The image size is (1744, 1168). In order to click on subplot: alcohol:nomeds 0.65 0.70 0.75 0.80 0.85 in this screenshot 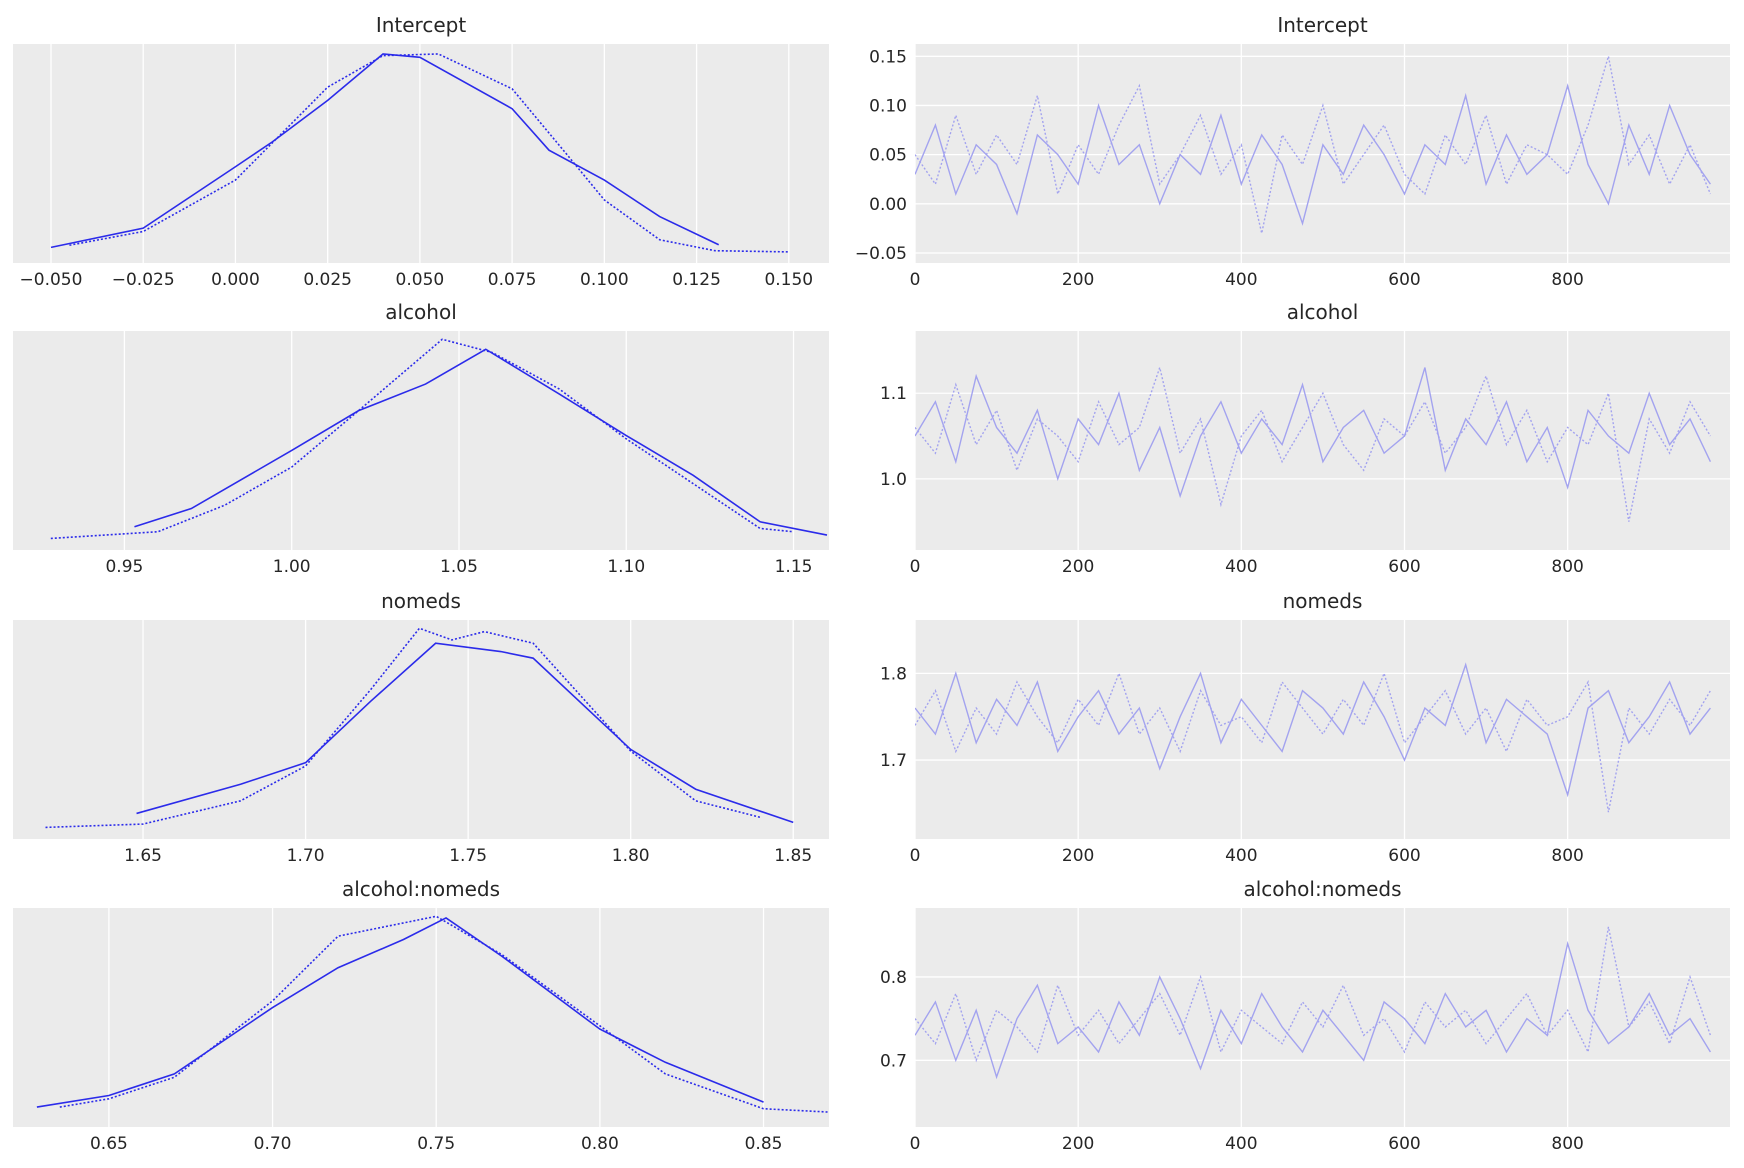, I will do `click(421, 1015)`.